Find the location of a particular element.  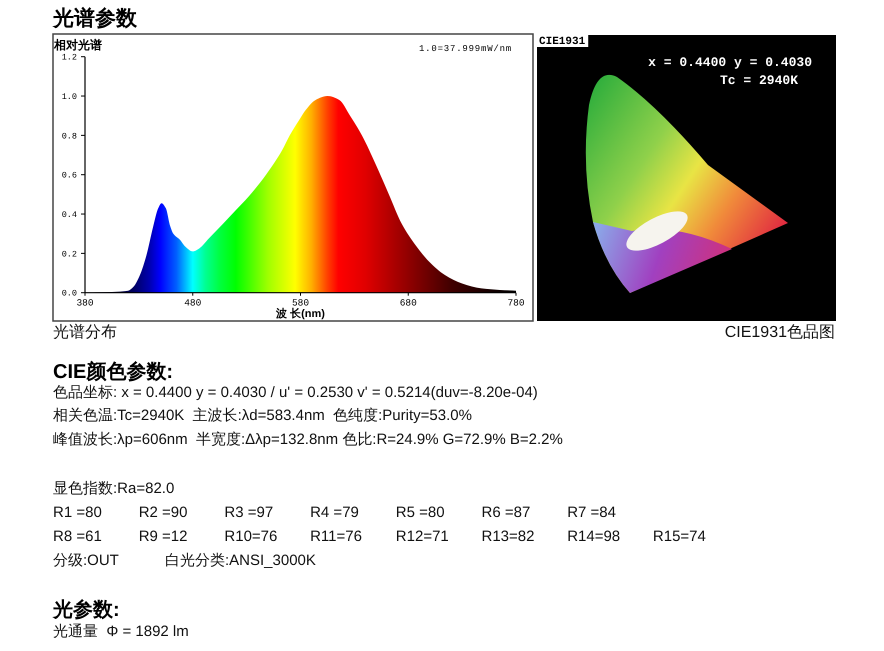

x-axis-title: 波 长(nm) is located at coordinates (300, 313).